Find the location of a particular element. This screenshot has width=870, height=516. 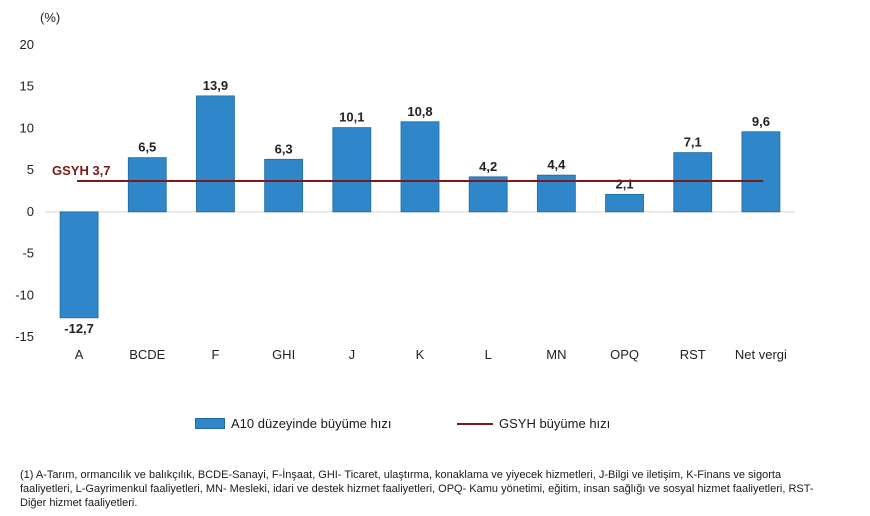

gdp-reference-label: GSYH 3,7 is located at coordinates (81, 170).